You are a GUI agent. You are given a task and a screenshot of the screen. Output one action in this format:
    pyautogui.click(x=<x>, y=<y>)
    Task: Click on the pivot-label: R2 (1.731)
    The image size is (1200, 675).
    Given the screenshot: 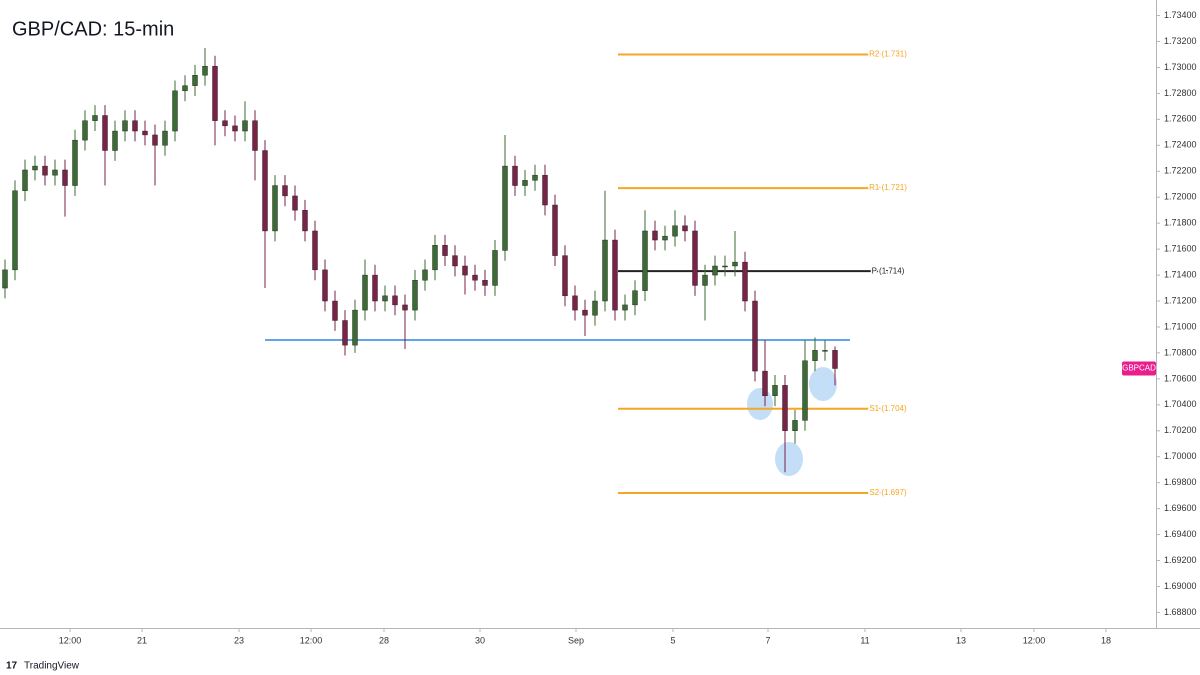 What is the action you would take?
    pyautogui.click(x=888, y=54)
    